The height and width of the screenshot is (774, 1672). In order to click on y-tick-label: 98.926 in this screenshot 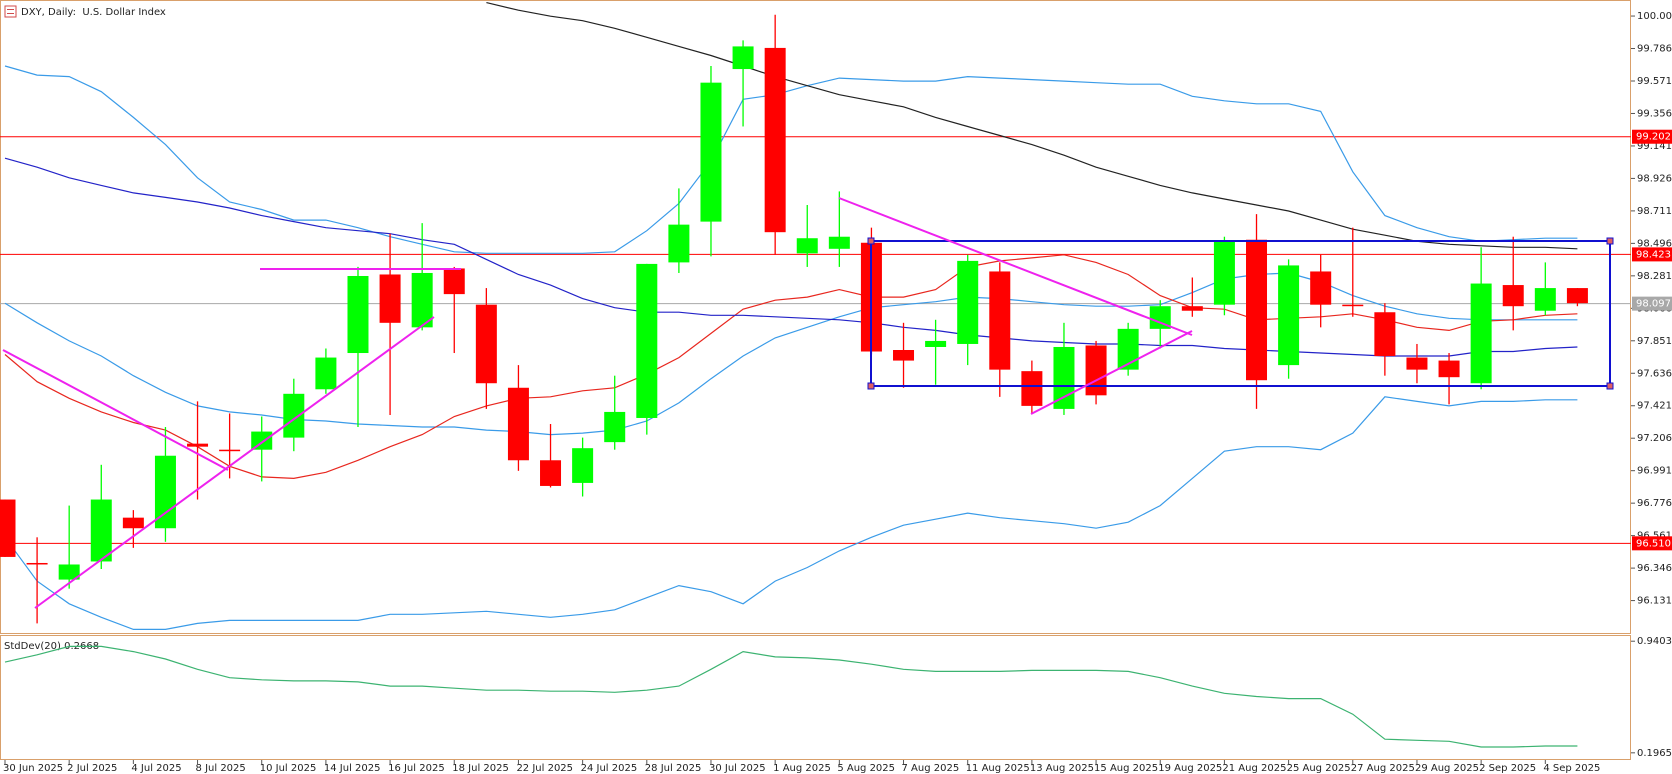, I will do `click(1654, 178)`.